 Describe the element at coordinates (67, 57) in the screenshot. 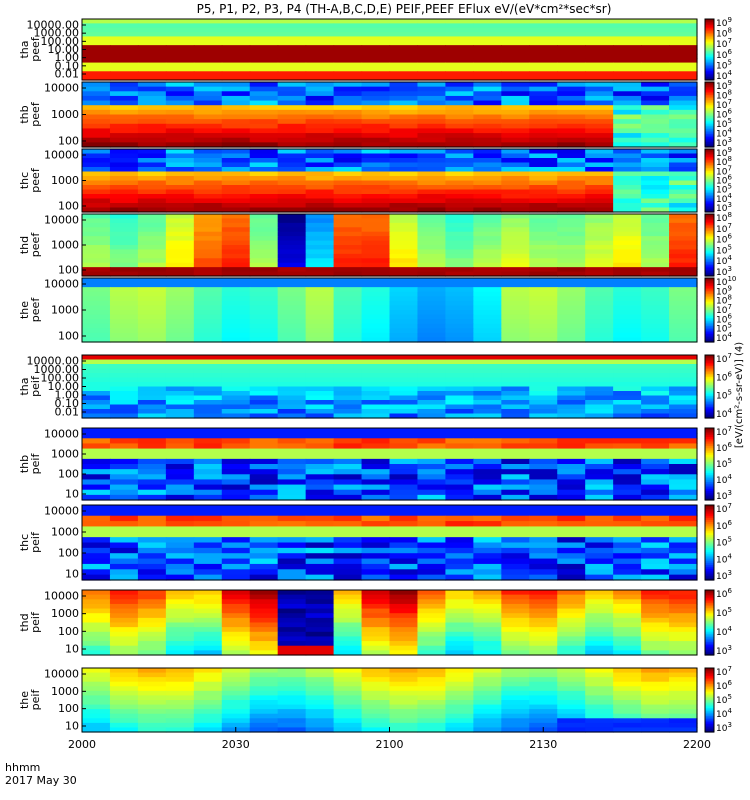

I see `y-tick-label: 1.00` at that location.